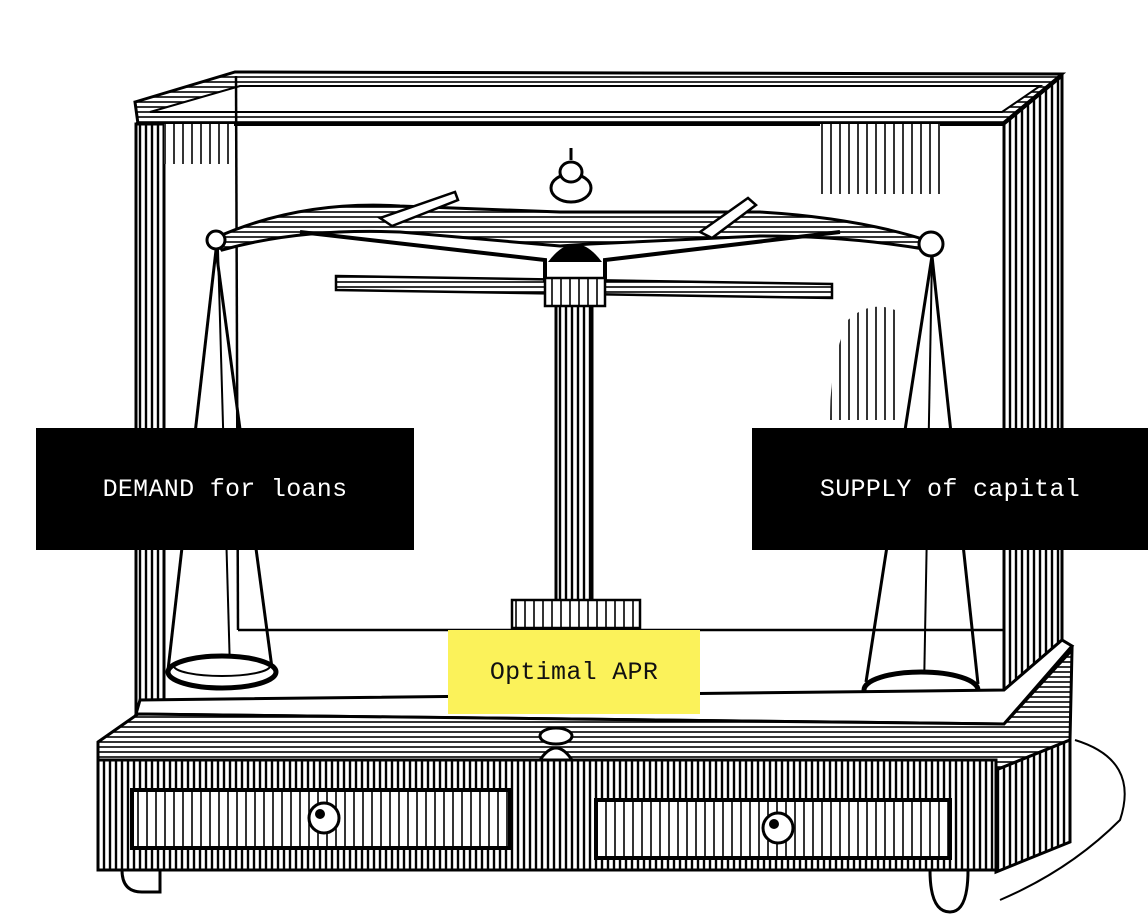  What do you see at coordinates (574, 672) in the screenshot?
I see `optimal-apr-label: Optimal APR` at bounding box center [574, 672].